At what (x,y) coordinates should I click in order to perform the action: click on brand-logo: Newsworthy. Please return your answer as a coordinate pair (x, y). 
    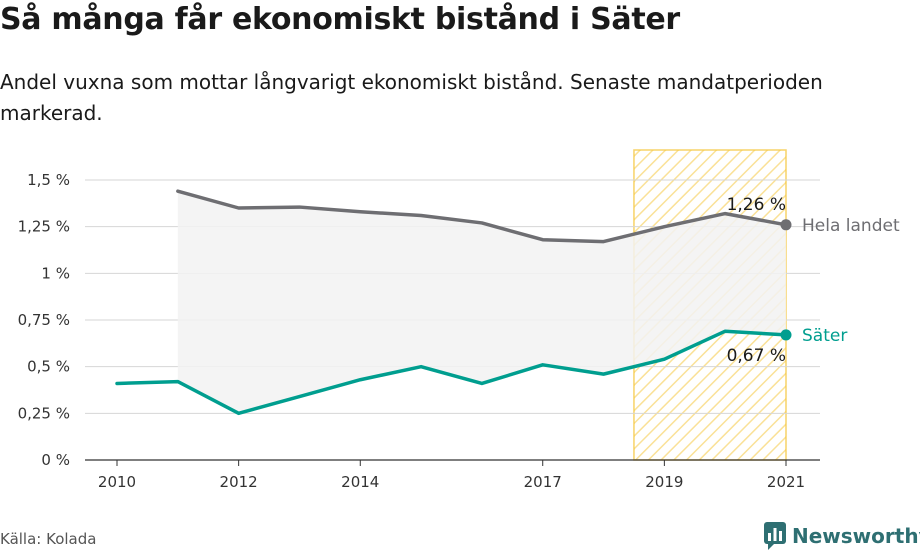
    Looking at the image, I should click on (842, 536).